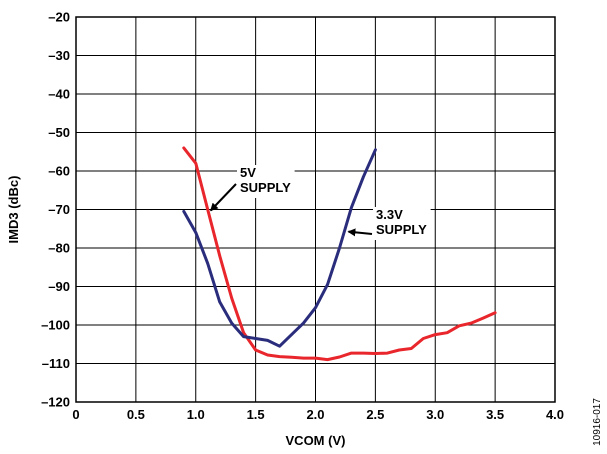 This screenshot has width=607, height=454. Describe the element at coordinates (495, 414) in the screenshot. I see `x-tick-label: 3.5` at that location.